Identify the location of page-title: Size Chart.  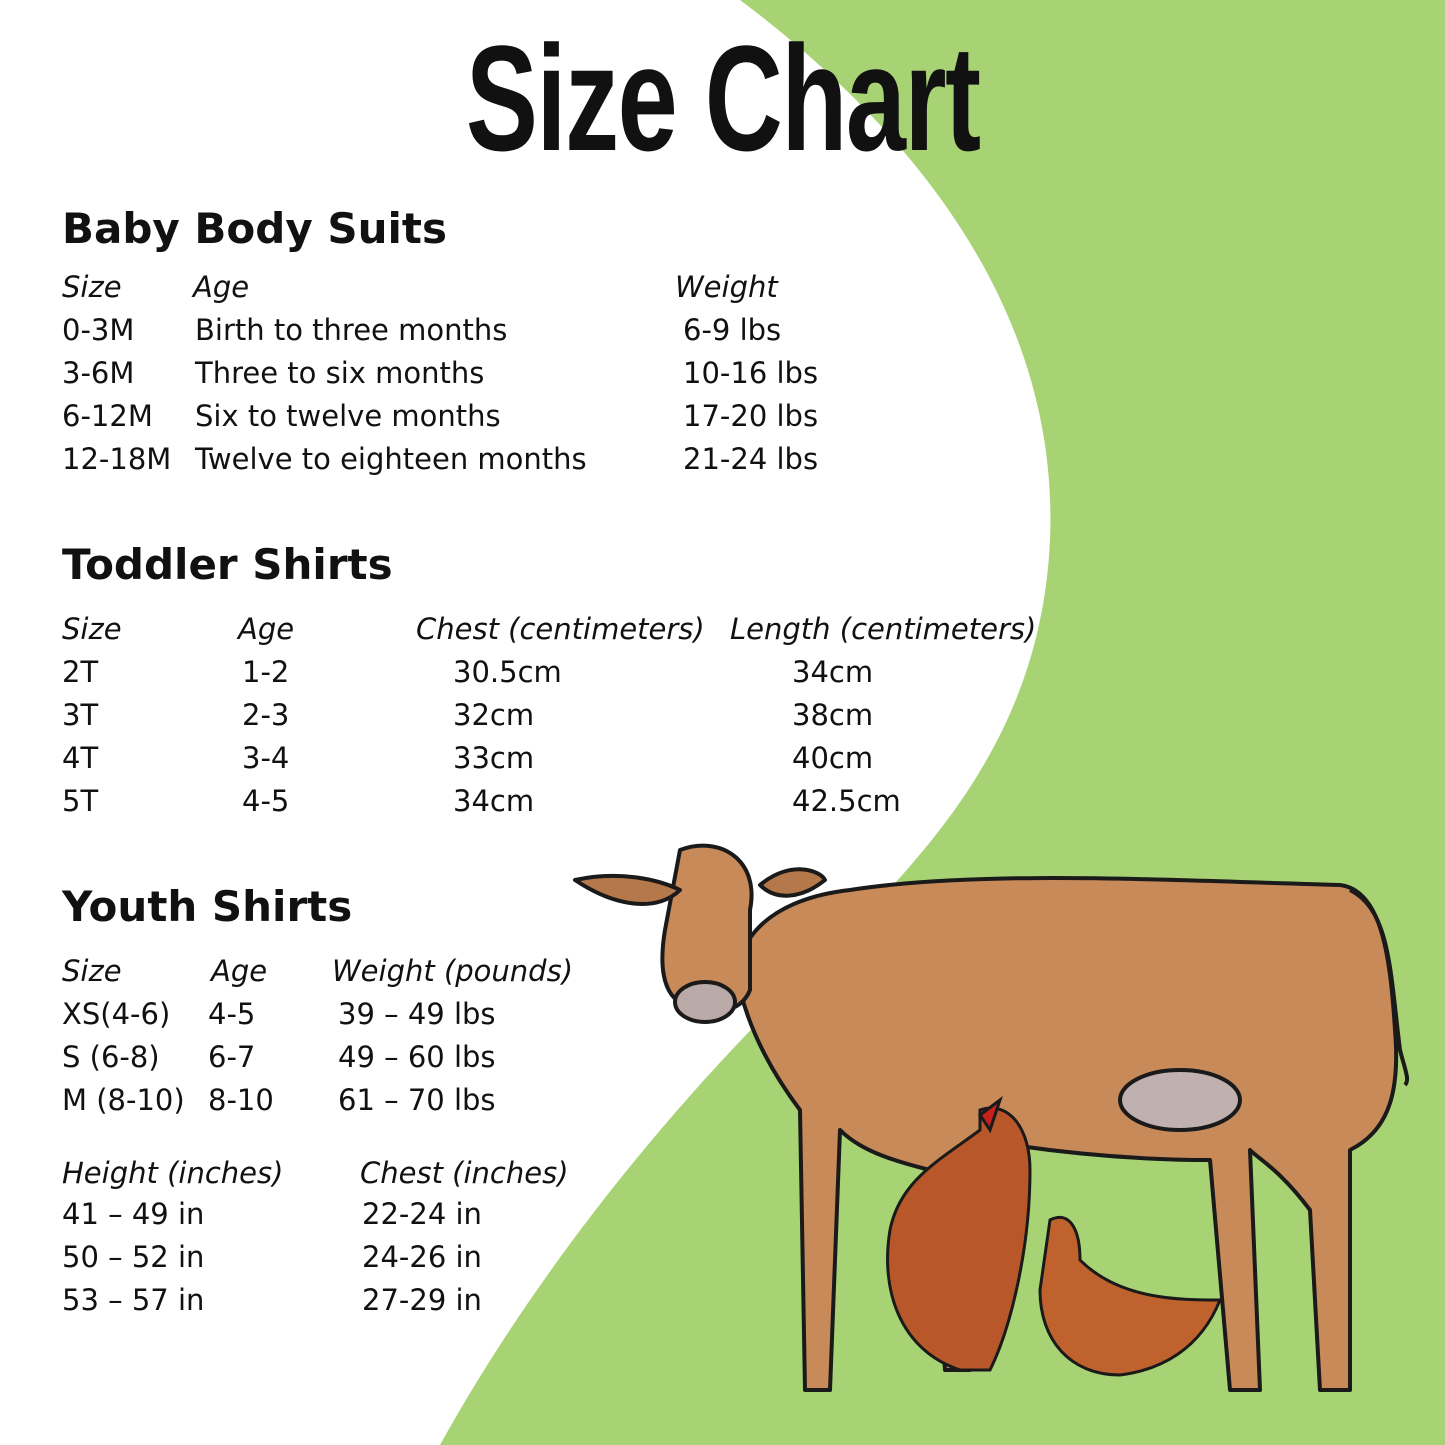
(722, 98).